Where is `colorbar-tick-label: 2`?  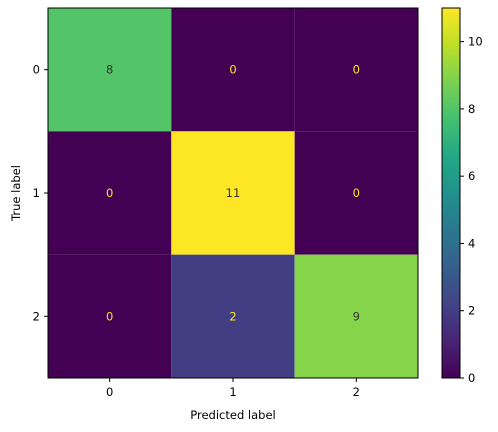 colorbar-tick-label: 2 is located at coordinates (471, 311).